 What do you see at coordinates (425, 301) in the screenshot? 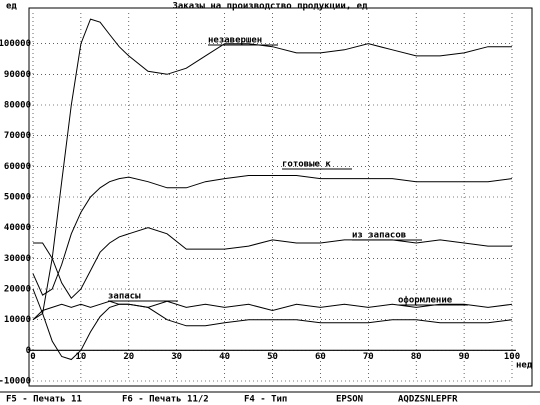
I see `series-label: оформление` at bounding box center [425, 301].